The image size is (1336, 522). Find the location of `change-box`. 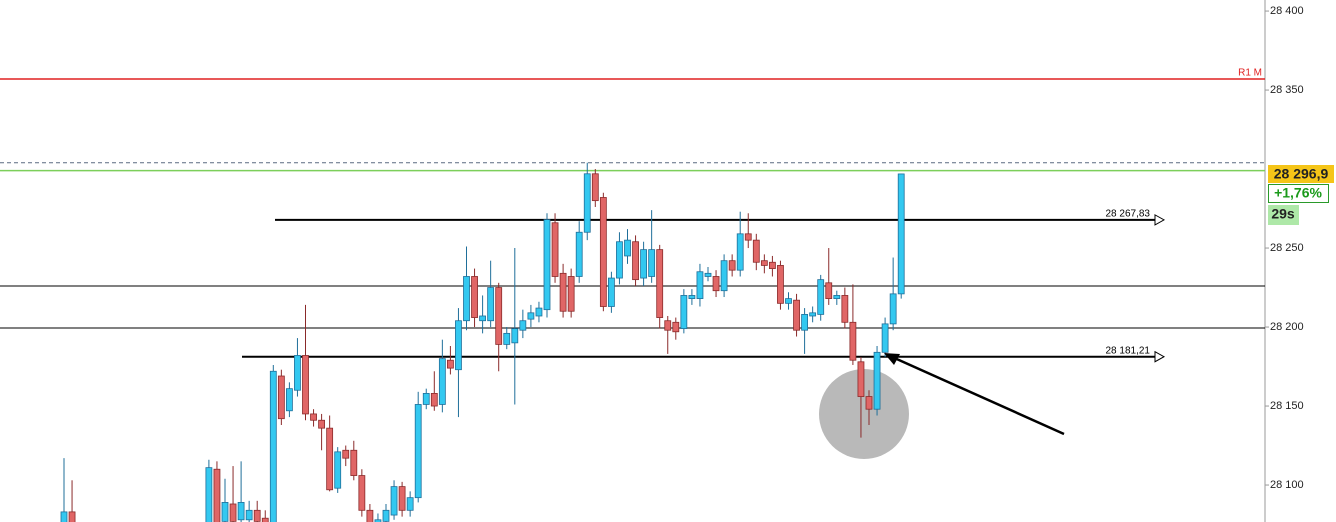

change-box is located at coordinates (1298, 193).